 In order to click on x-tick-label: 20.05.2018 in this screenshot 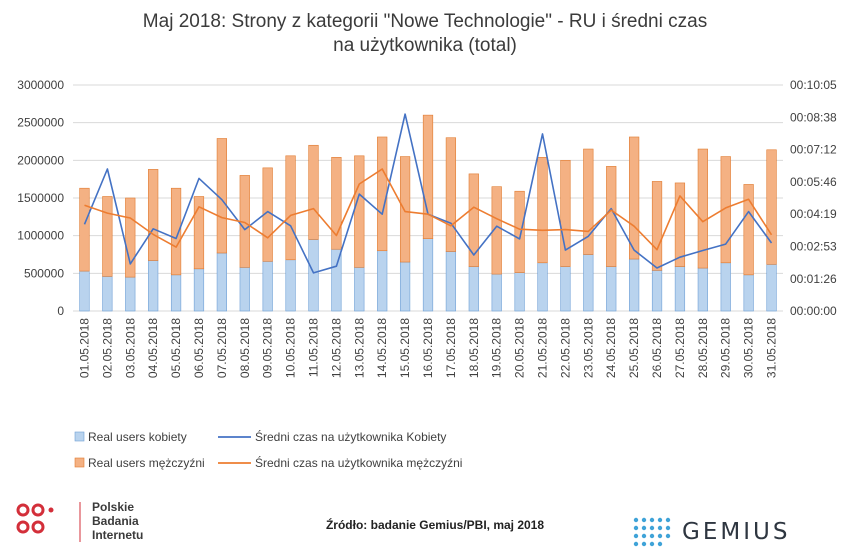, I will do `click(520, 348)`.